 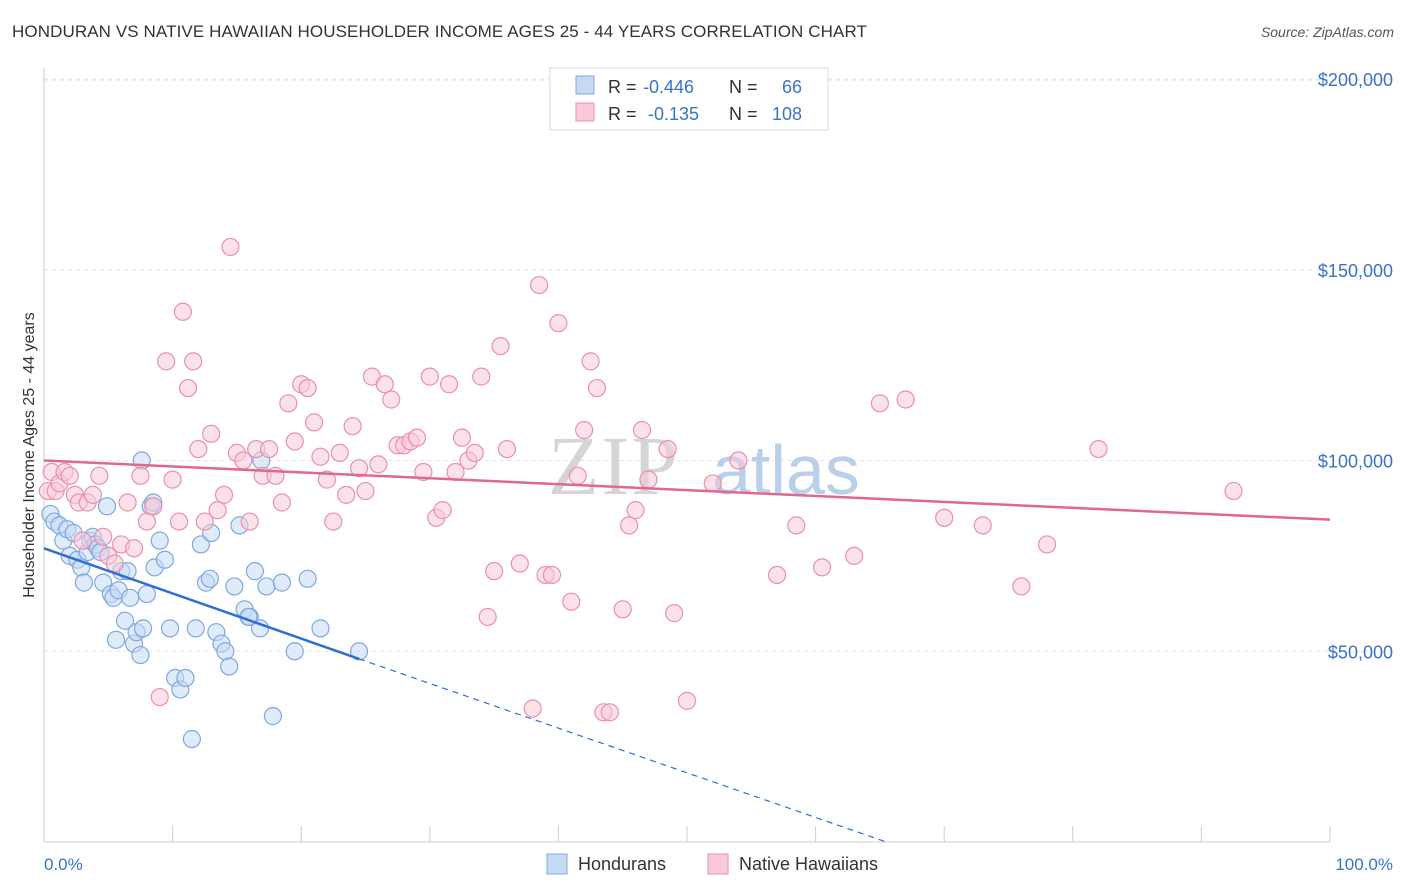 I want to click on stats-n-value-hondurans: 66, so click(x=792, y=87).